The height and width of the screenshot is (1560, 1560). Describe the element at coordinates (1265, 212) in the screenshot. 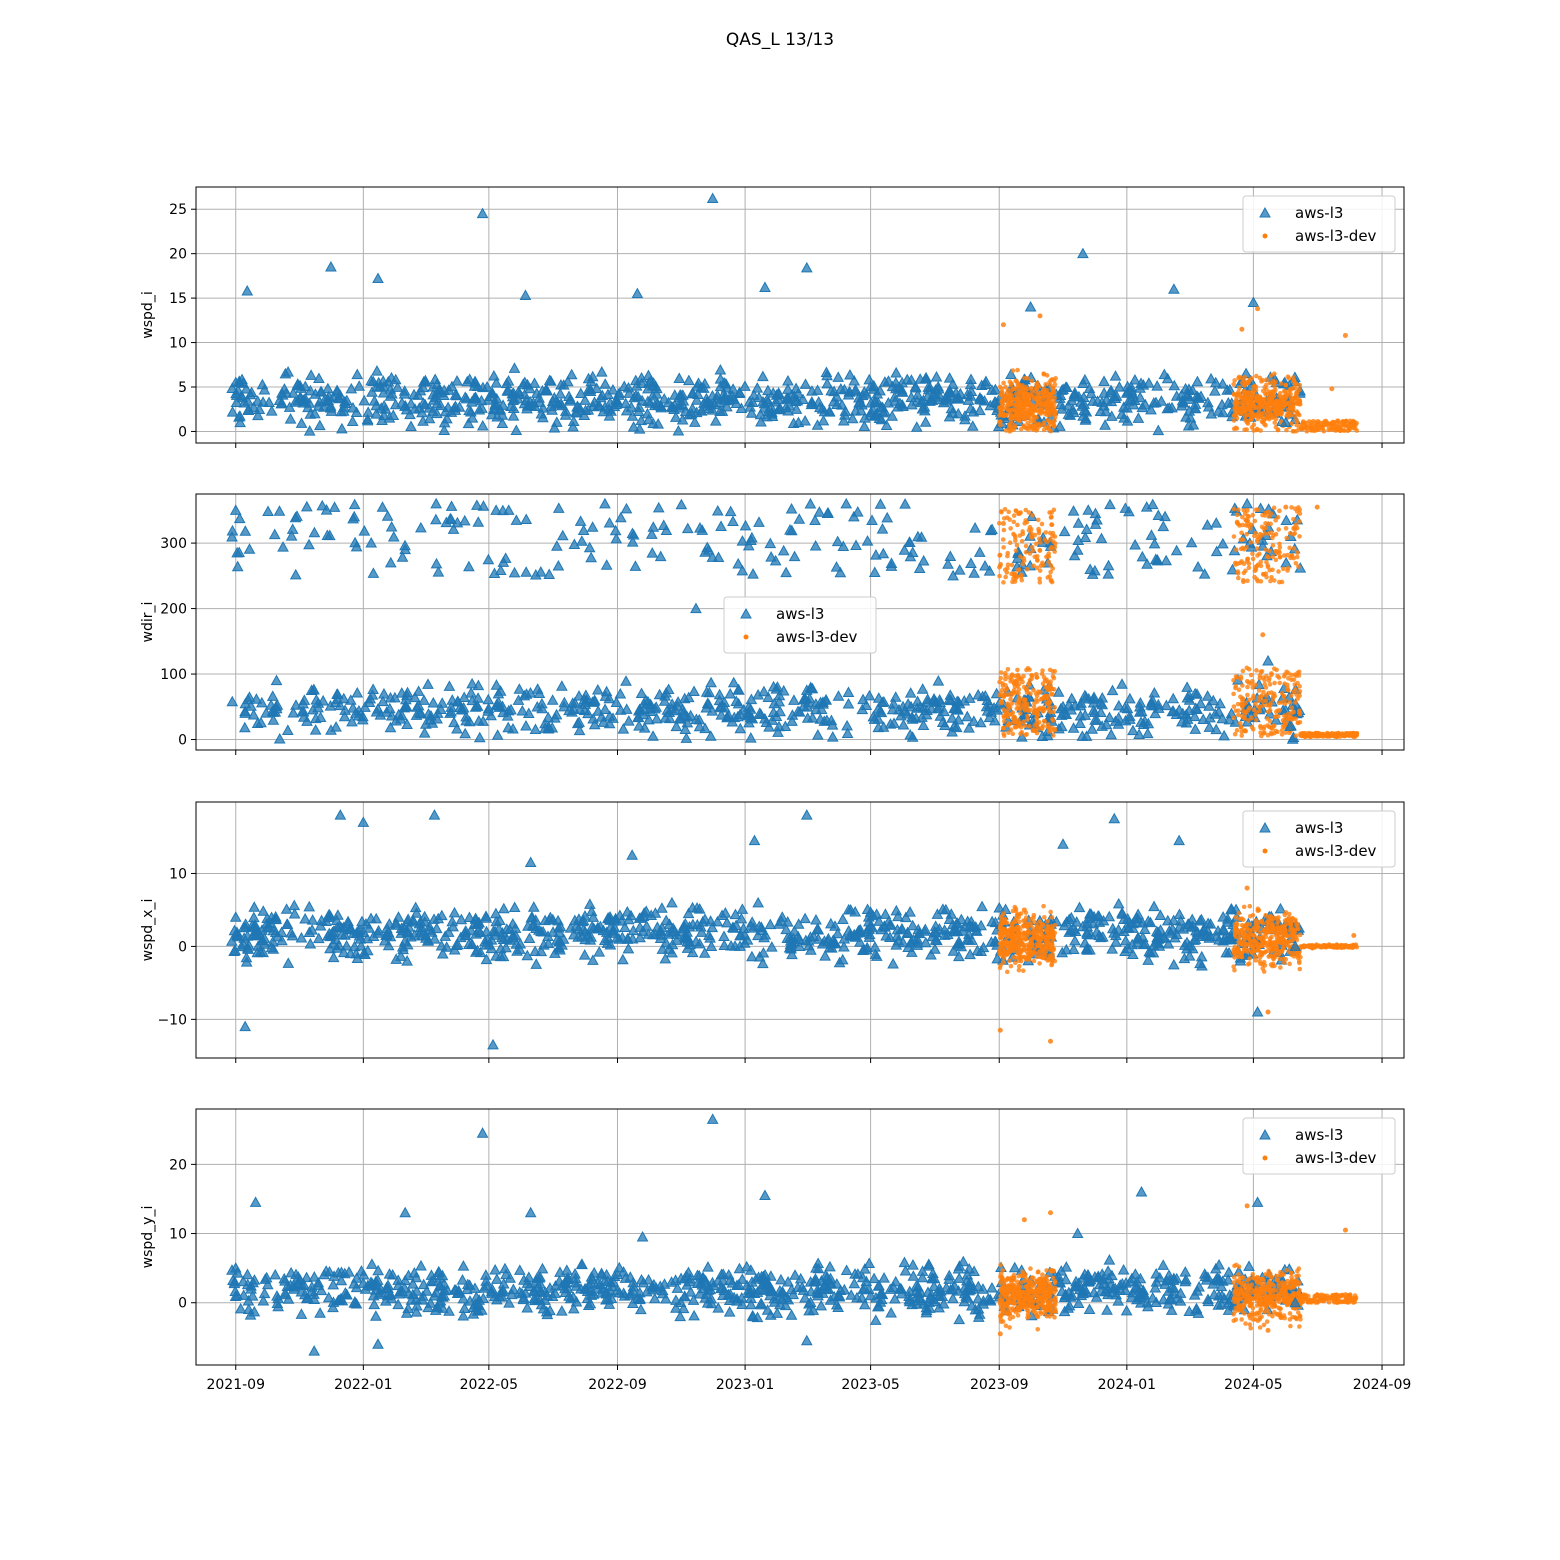

I see `legend-marker-aws-l3` at that location.